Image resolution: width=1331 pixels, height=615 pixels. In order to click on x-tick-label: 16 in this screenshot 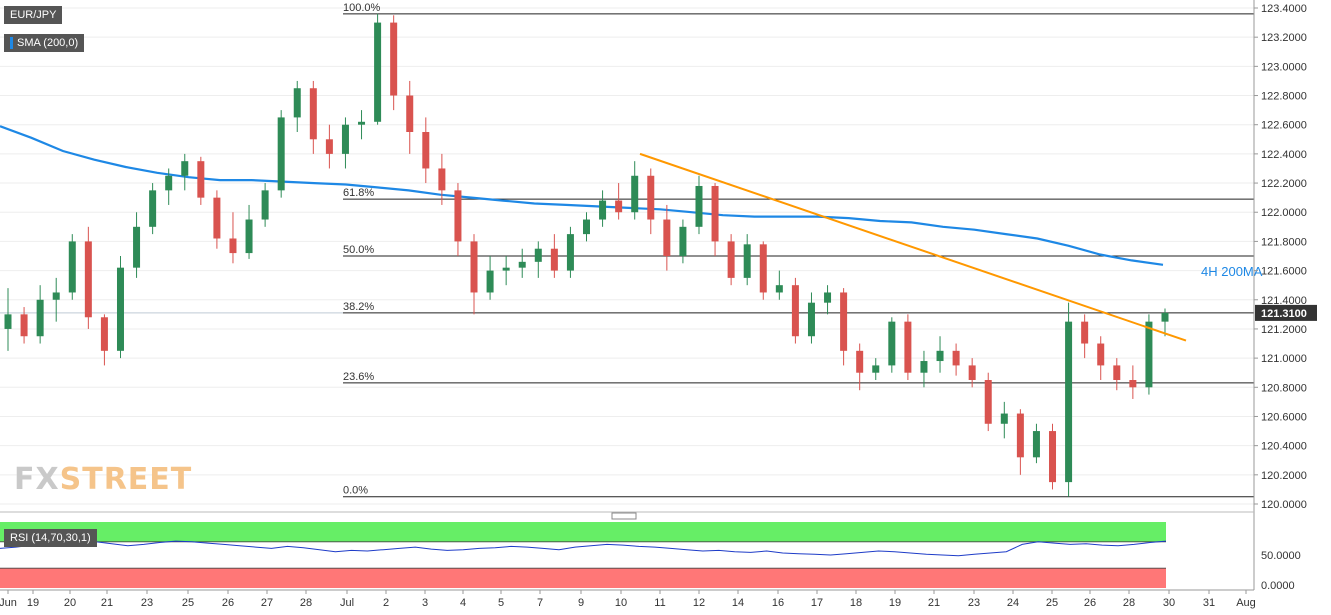, I will do `click(778, 603)`.